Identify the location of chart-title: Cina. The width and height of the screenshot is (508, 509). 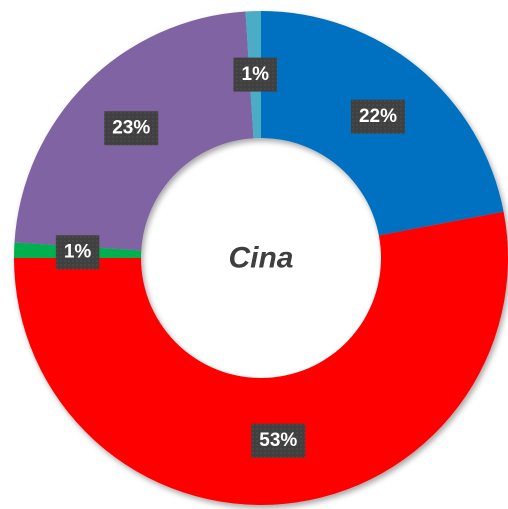
(260, 258).